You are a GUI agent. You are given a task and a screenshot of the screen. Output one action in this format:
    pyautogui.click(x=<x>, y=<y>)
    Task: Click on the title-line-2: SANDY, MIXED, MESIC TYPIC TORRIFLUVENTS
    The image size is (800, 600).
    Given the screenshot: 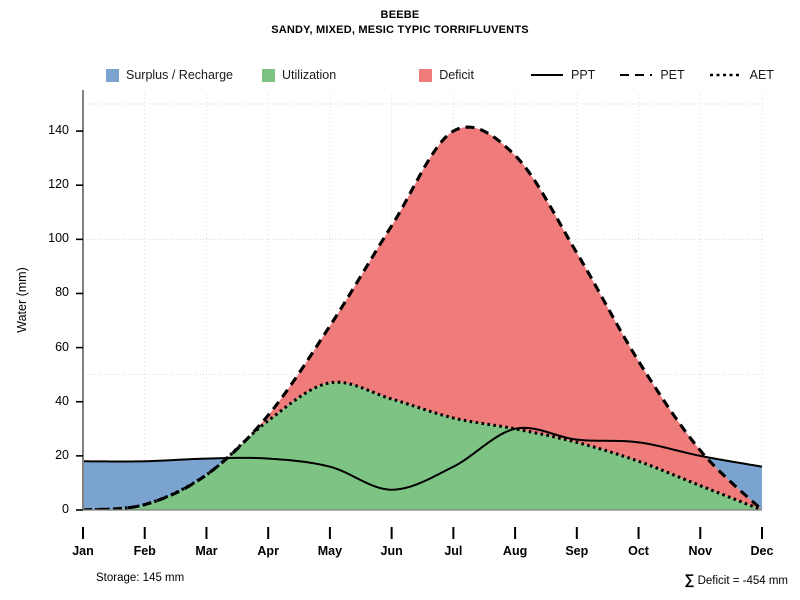 What is the action you would take?
    pyautogui.click(x=400, y=30)
    